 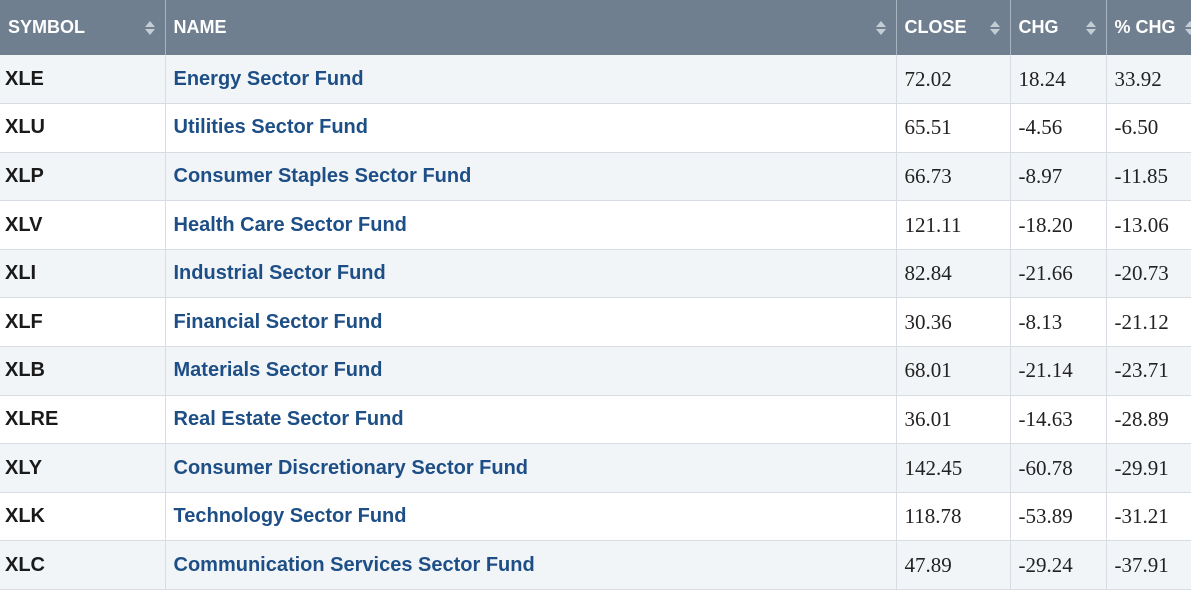 What do you see at coordinates (1148, 177) in the screenshot?
I see `pct-chg-cell: -11.85` at bounding box center [1148, 177].